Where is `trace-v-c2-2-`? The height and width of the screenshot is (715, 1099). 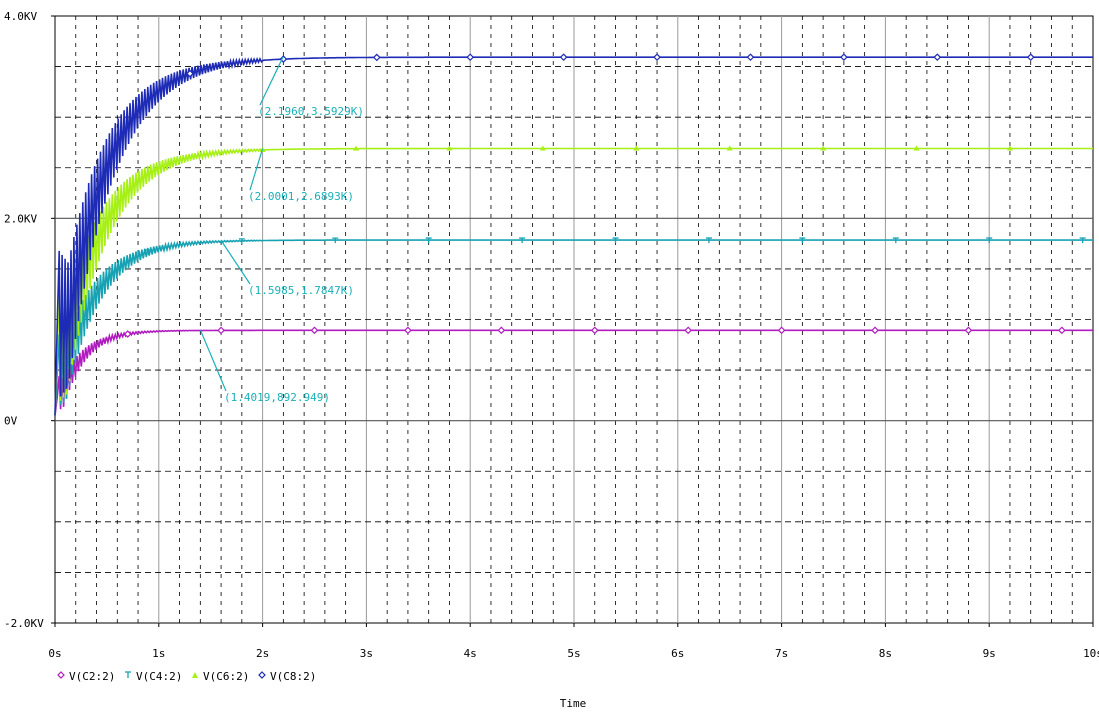 trace-v-c2-2- is located at coordinates (573, 372).